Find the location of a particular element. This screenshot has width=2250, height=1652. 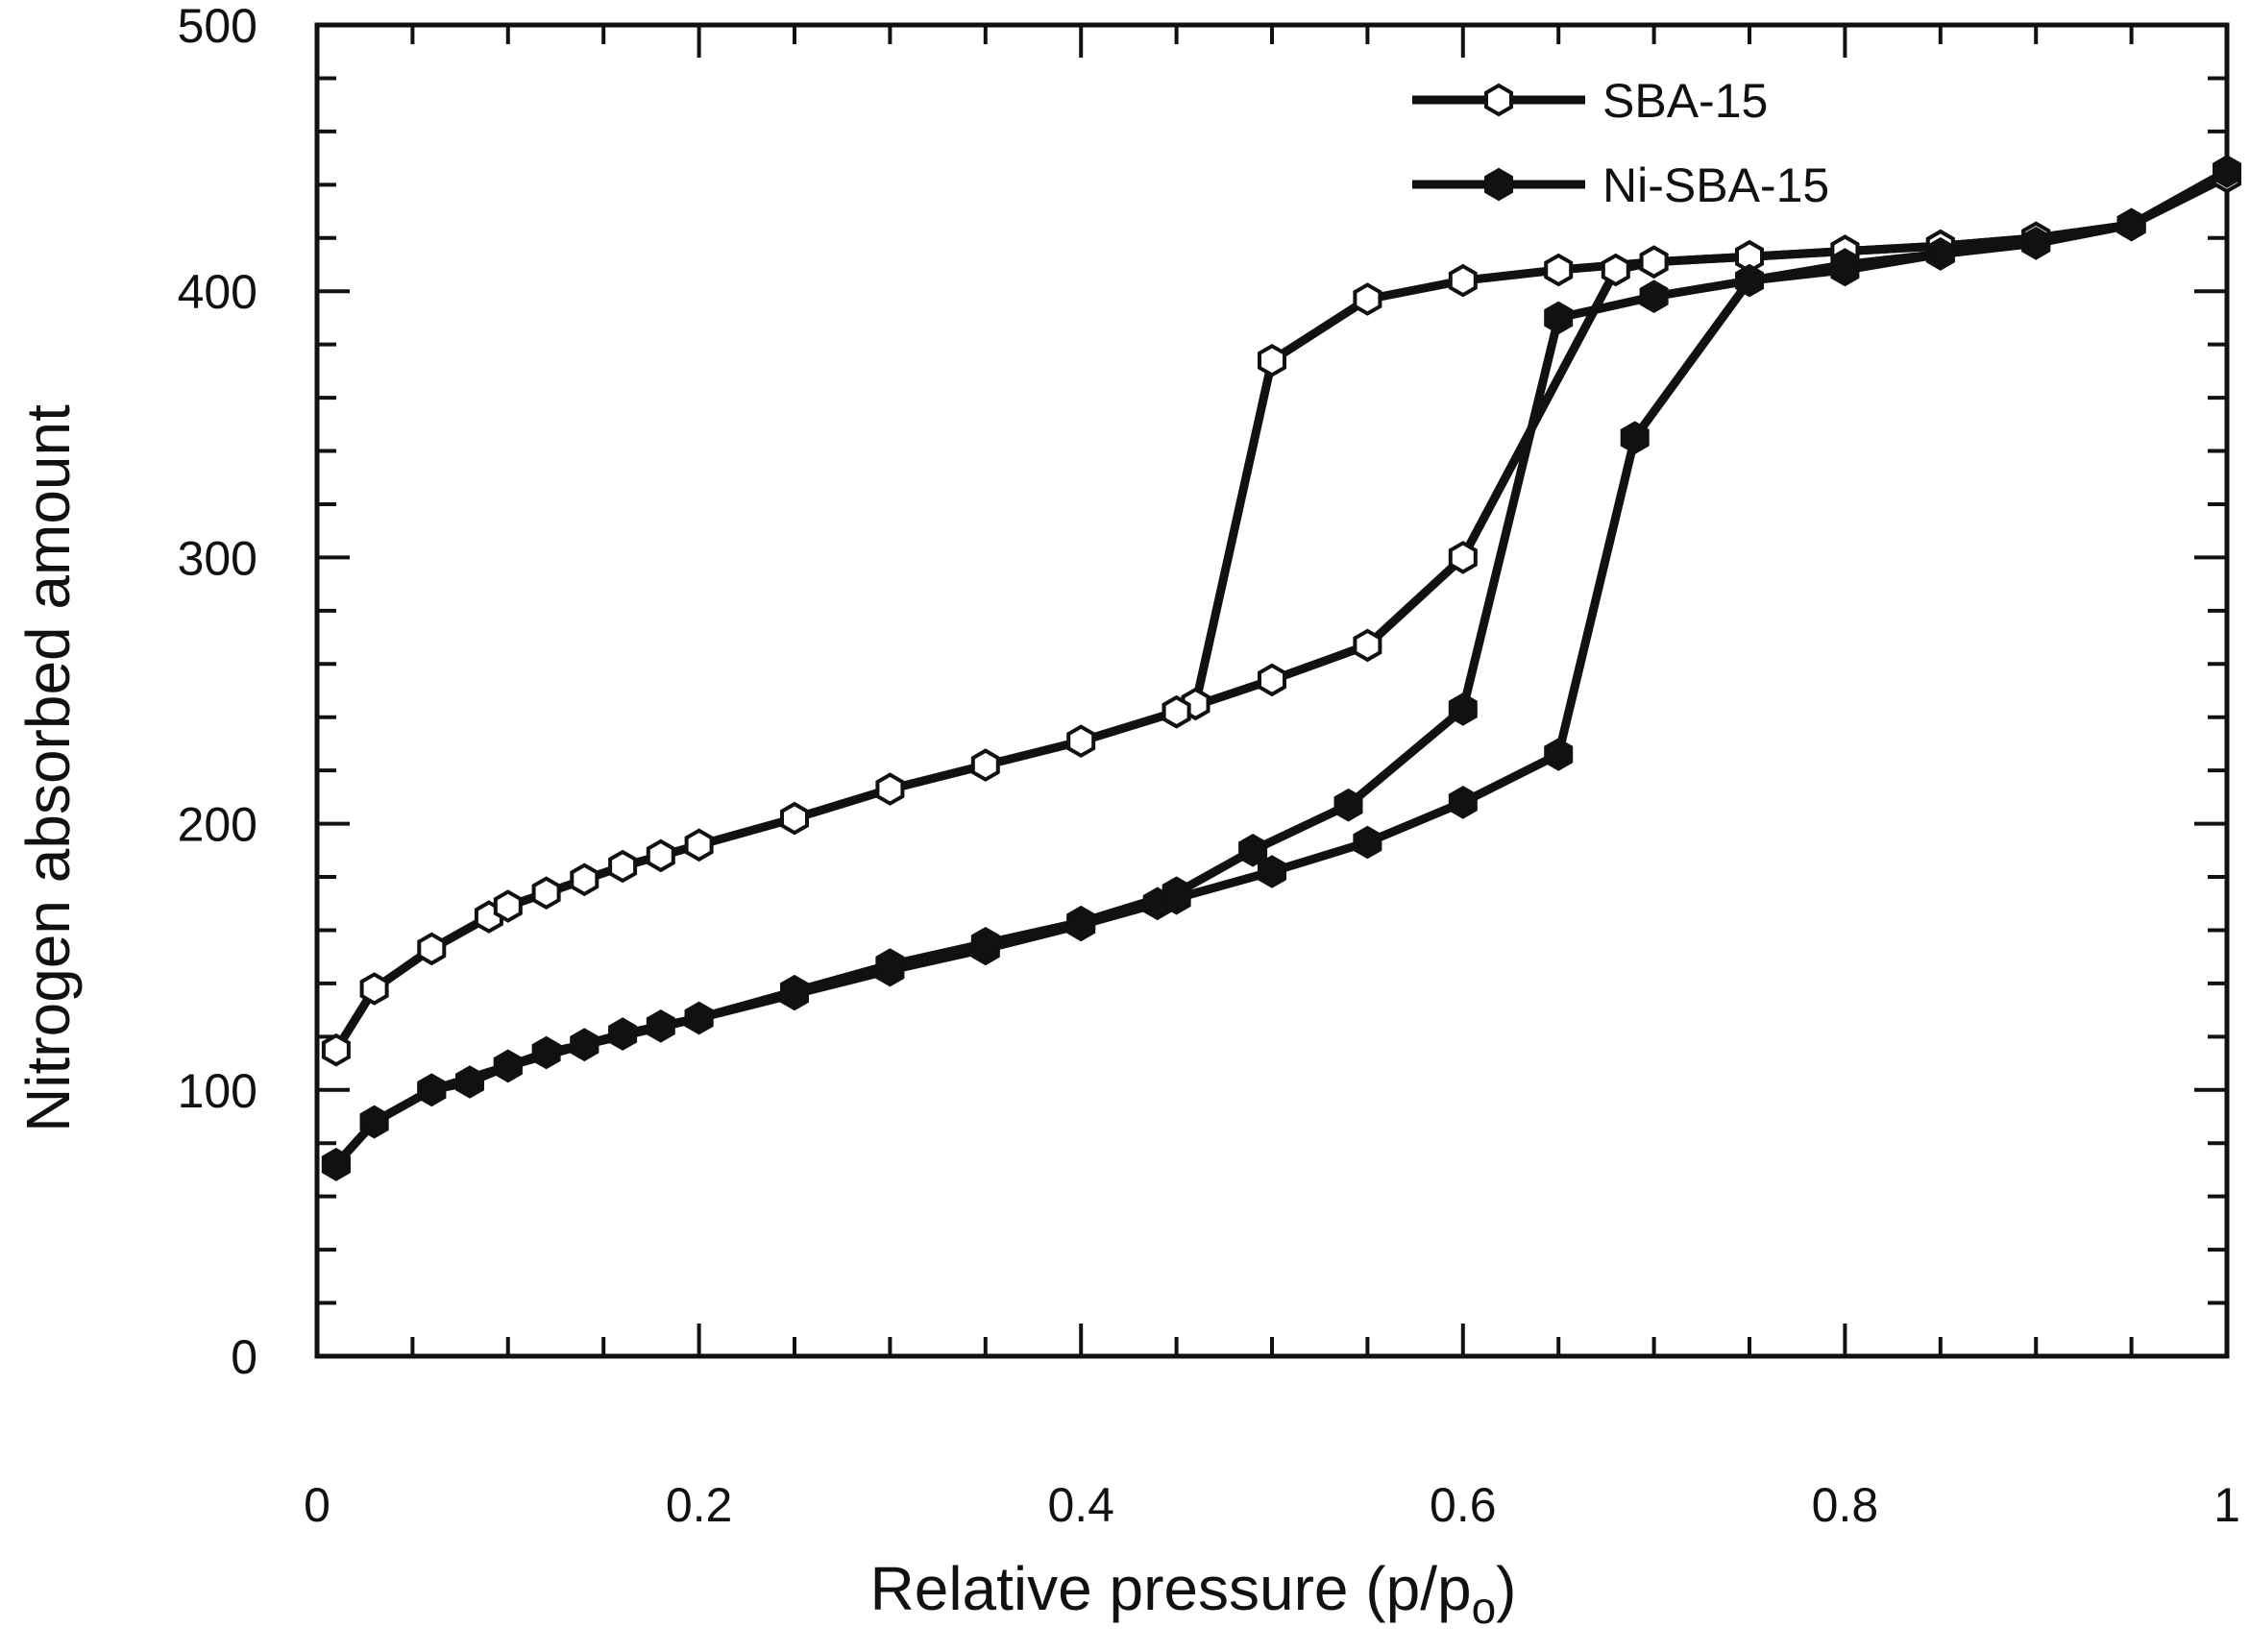

y-axis-title: Nitrogen absorbed amount is located at coordinates (48, 768).